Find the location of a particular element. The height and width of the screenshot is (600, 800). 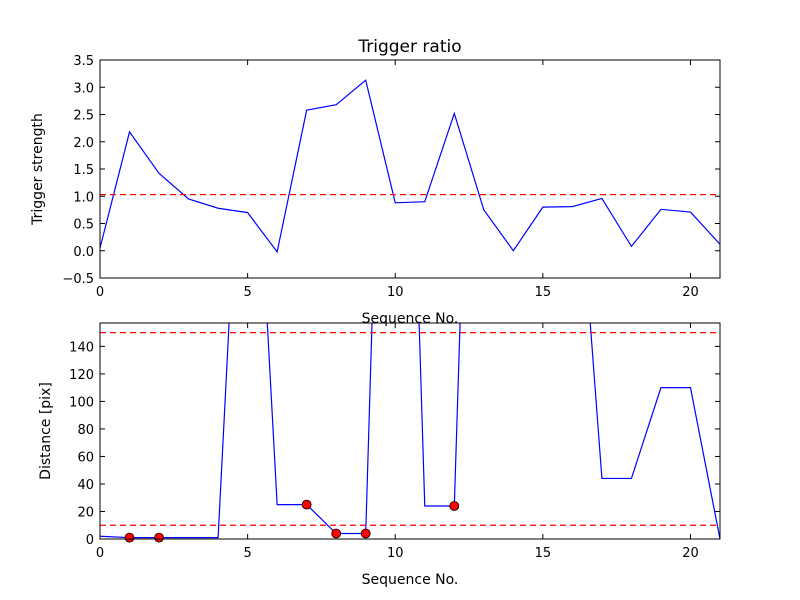

bottom-ytick-label-6: 120 is located at coordinates (81, 375).